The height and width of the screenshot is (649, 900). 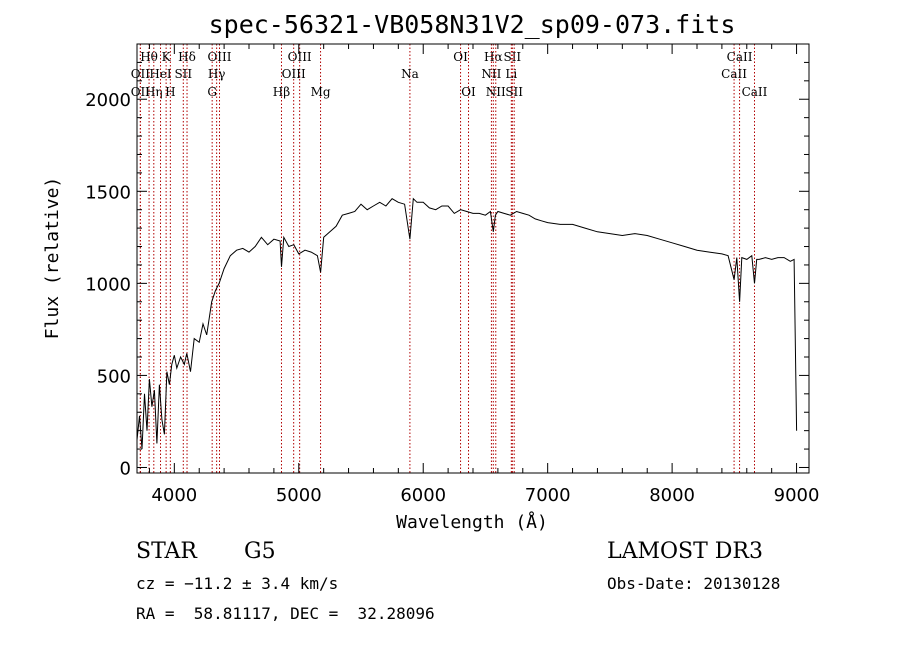 I want to click on line-label-26: CaII, so click(x=734, y=74).